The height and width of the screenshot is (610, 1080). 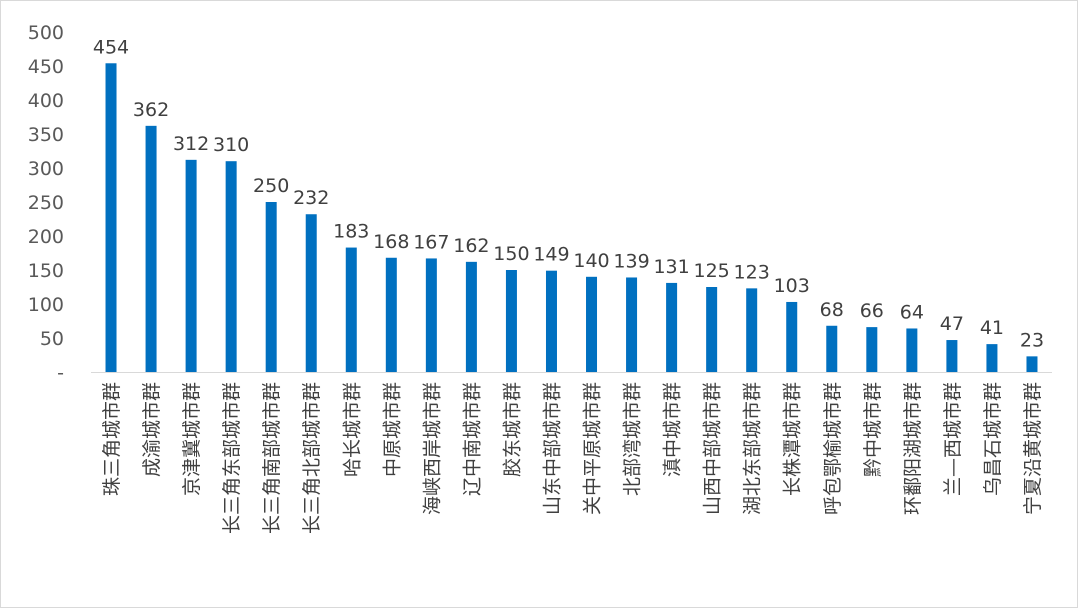 I want to click on x-category-label: 兰—西城市群, so click(x=953, y=439).